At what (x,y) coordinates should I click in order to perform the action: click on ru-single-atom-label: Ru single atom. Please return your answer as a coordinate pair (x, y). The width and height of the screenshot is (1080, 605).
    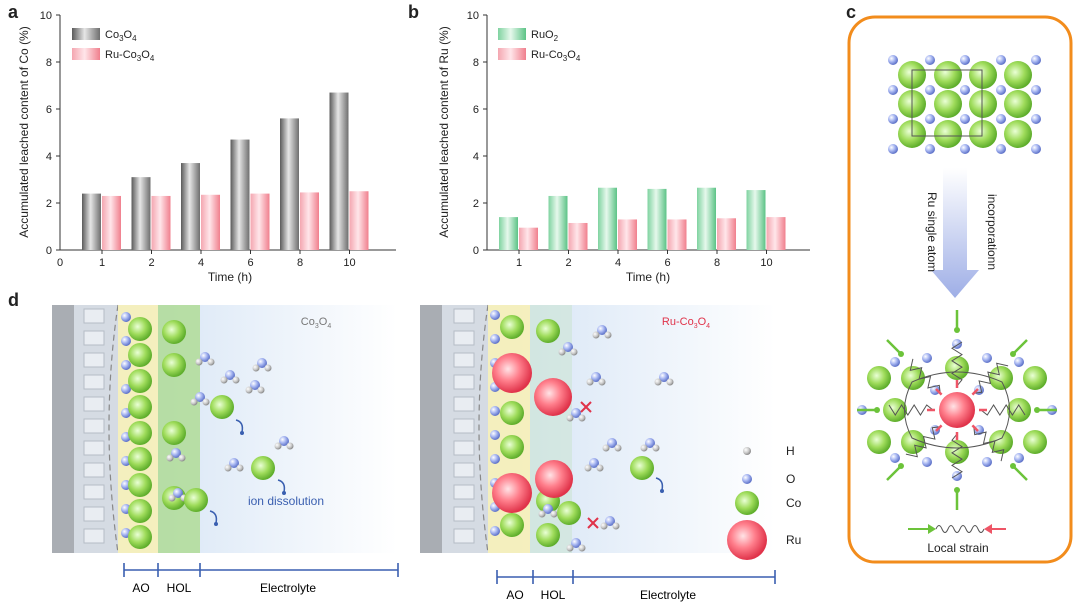
    Looking at the image, I should click on (932, 232).